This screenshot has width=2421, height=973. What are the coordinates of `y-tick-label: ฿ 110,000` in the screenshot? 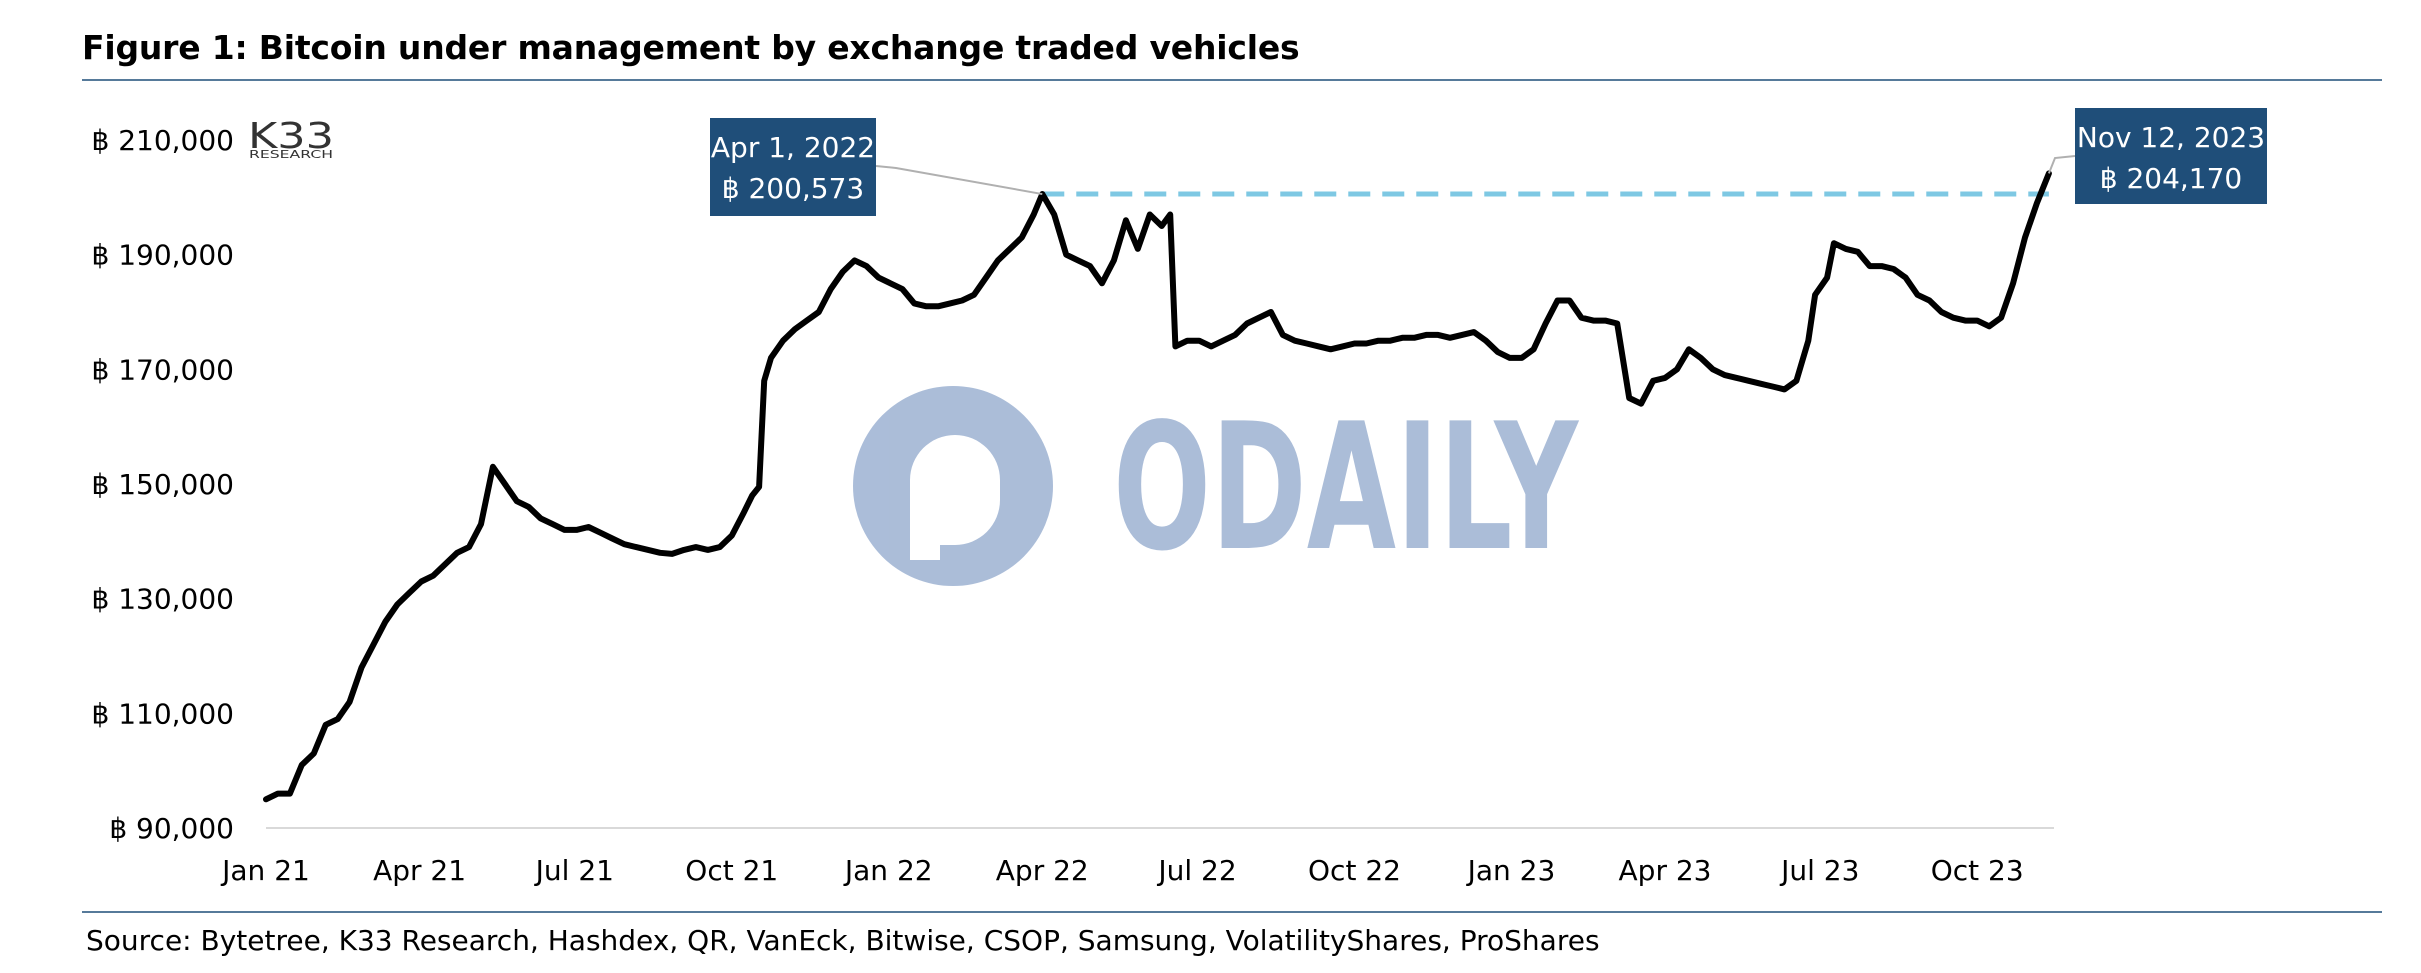 It's located at (162, 713).